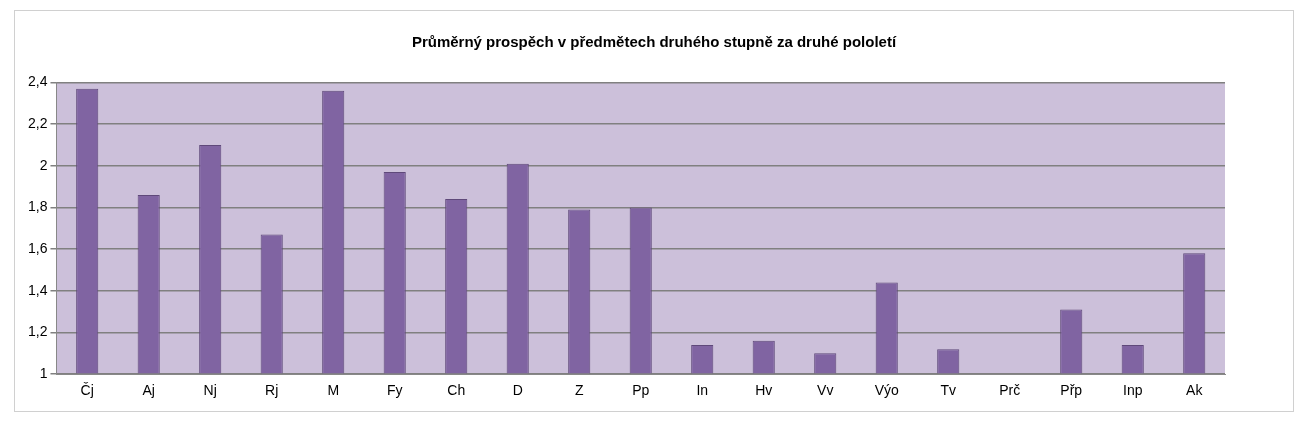 The width and height of the screenshot is (1307, 421). I want to click on y-tick-label: 1,6, so click(37, 248).